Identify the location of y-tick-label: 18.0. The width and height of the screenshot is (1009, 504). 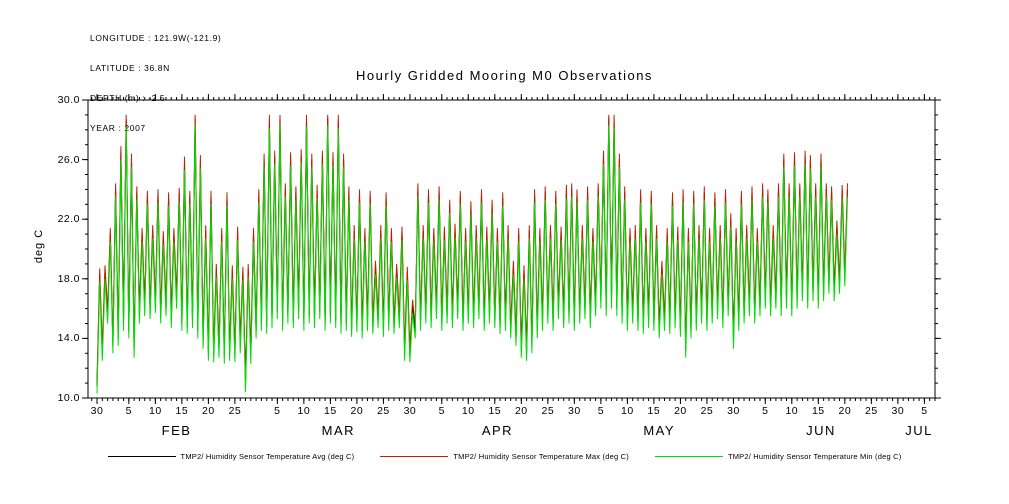
(68, 278).